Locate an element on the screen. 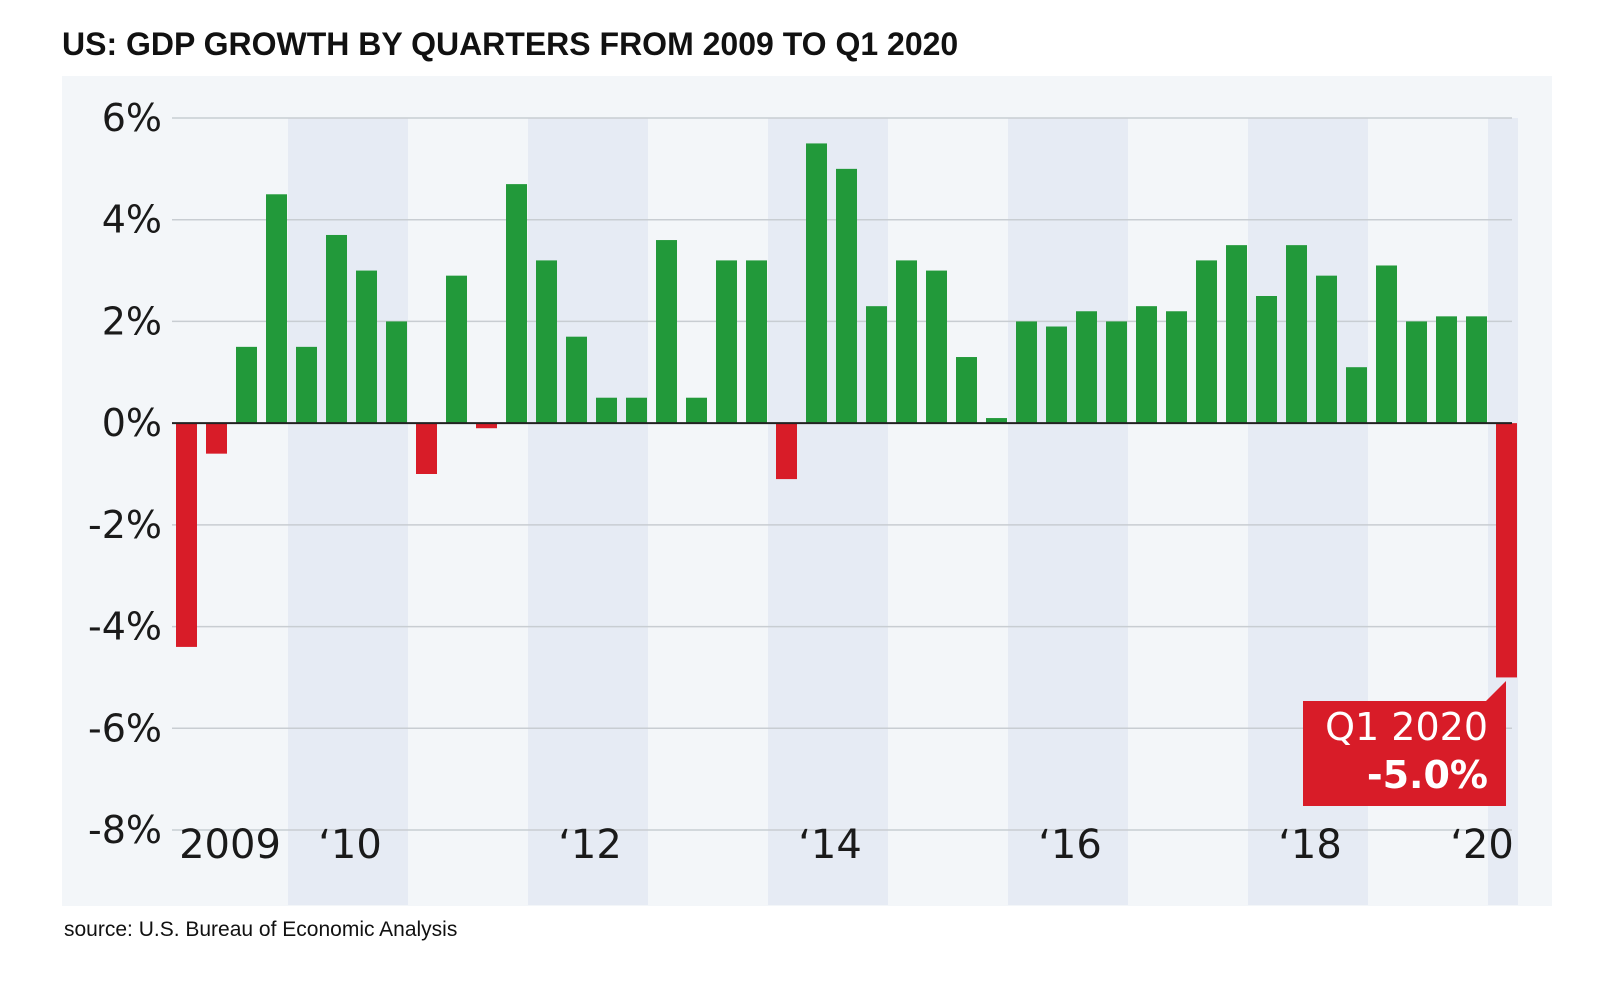 The width and height of the screenshot is (1600, 984). bar-q4-2012 is located at coordinates (636, 410).